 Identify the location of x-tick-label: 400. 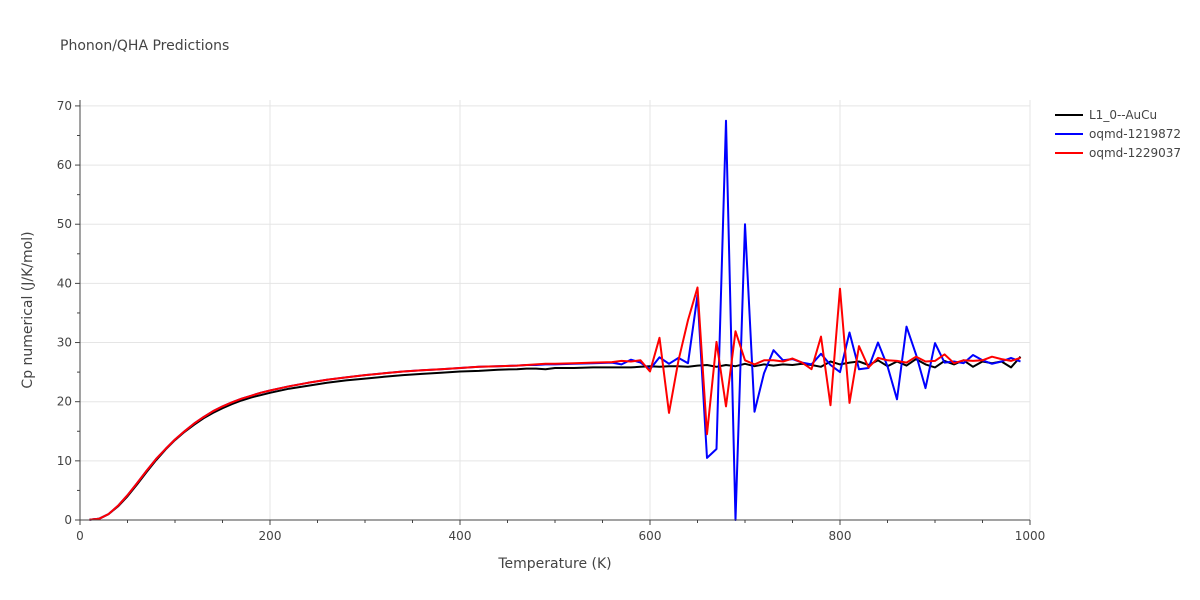
(460, 536).